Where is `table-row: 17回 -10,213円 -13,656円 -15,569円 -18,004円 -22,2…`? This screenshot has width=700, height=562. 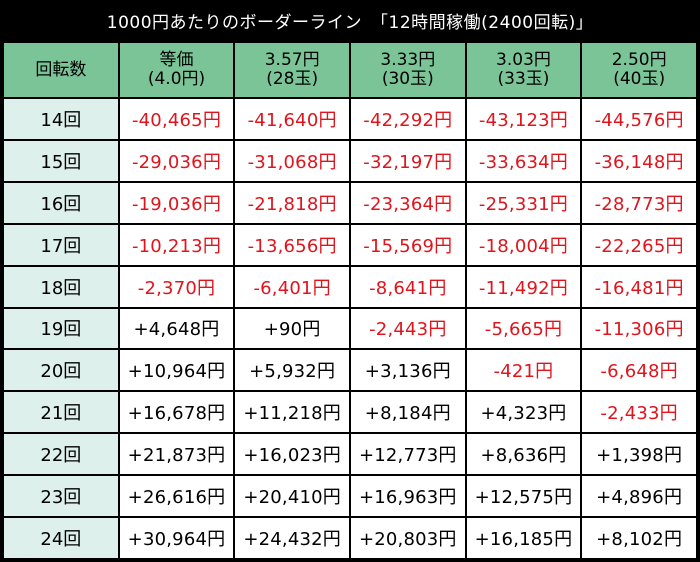
table-row: 17回 -10,213円 -13,656円 -15,569円 -18,004円 -22,2… is located at coordinates (350, 245).